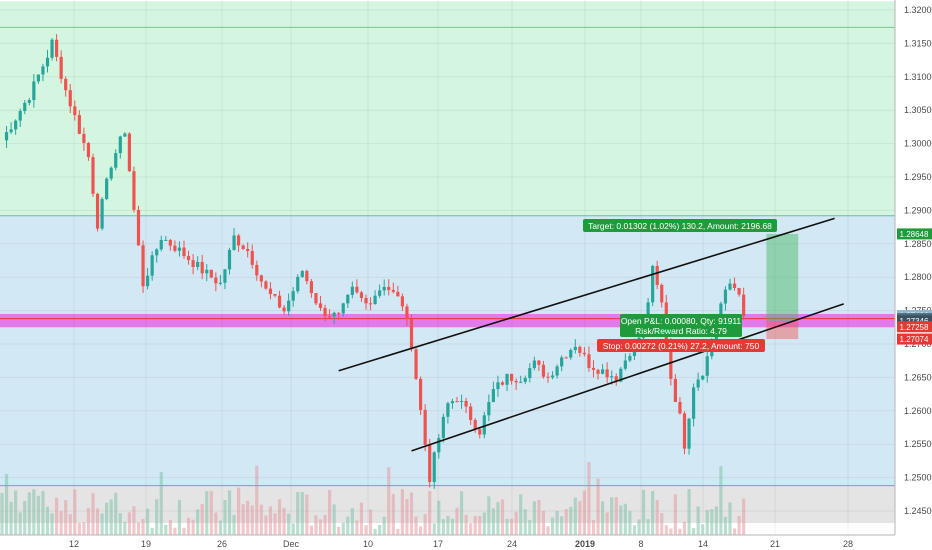 The width and height of the screenshot is (932, 550). I want to click on volume-layer, so click(373, 498).